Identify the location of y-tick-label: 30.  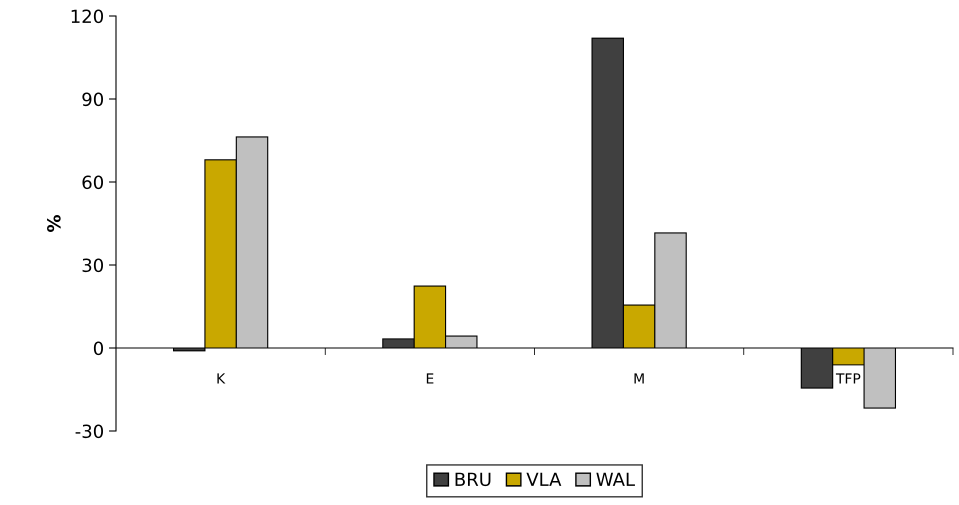
(92, 265).